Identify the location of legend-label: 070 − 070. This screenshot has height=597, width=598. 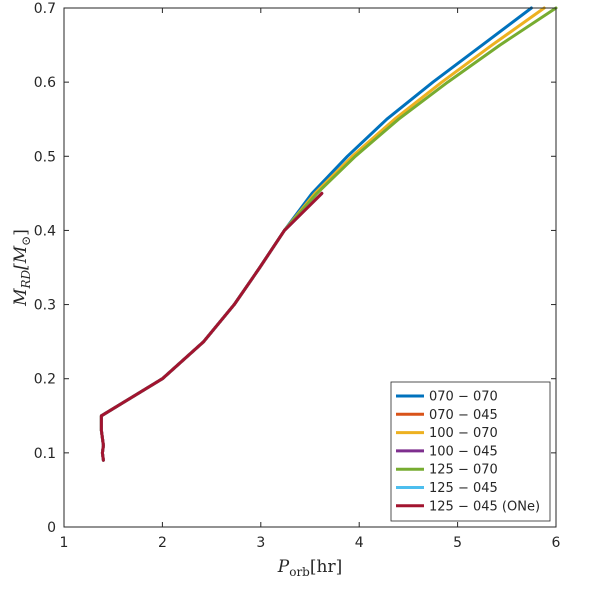
(463, 397).